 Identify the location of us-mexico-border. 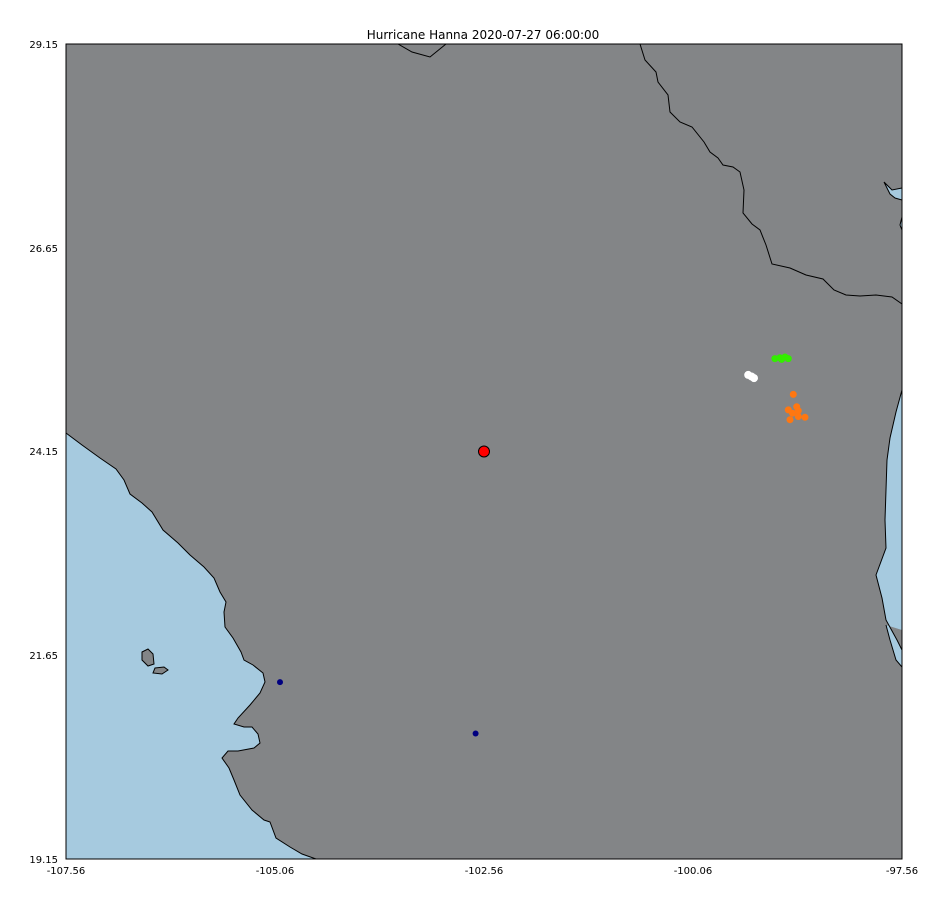
(770, 174).